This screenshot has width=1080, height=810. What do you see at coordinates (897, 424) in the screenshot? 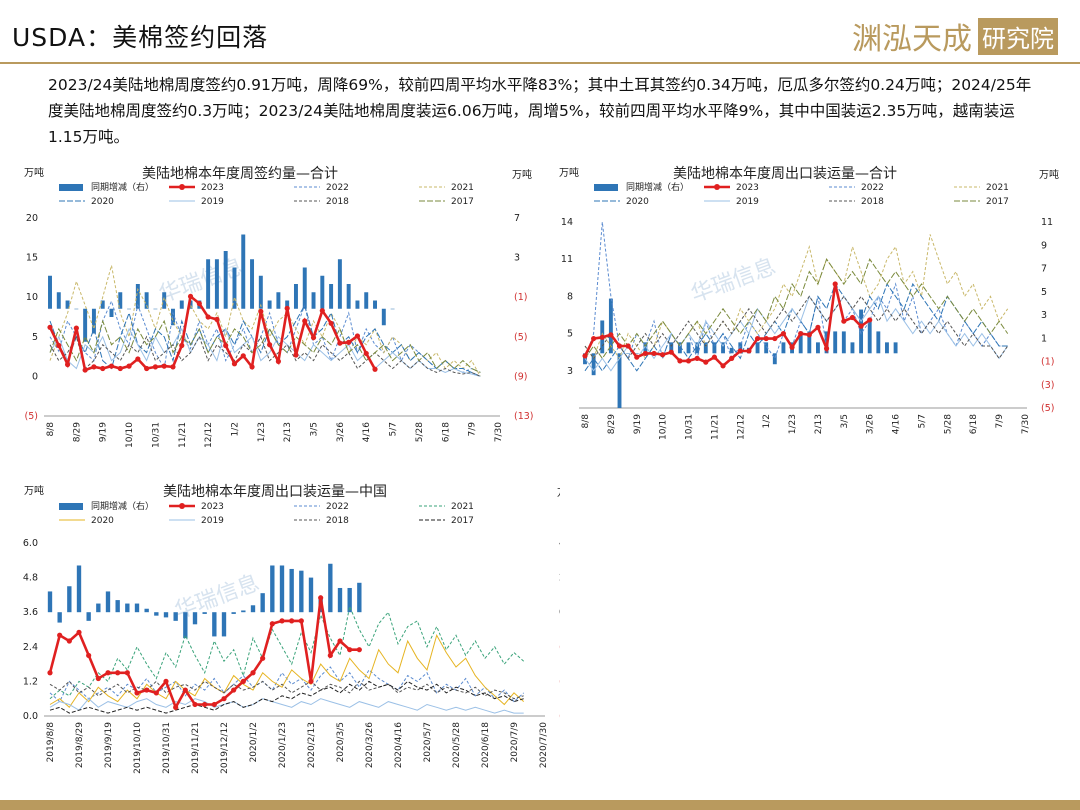
I see `x-tick-label: 4/16` at bounding box center [897, 424].